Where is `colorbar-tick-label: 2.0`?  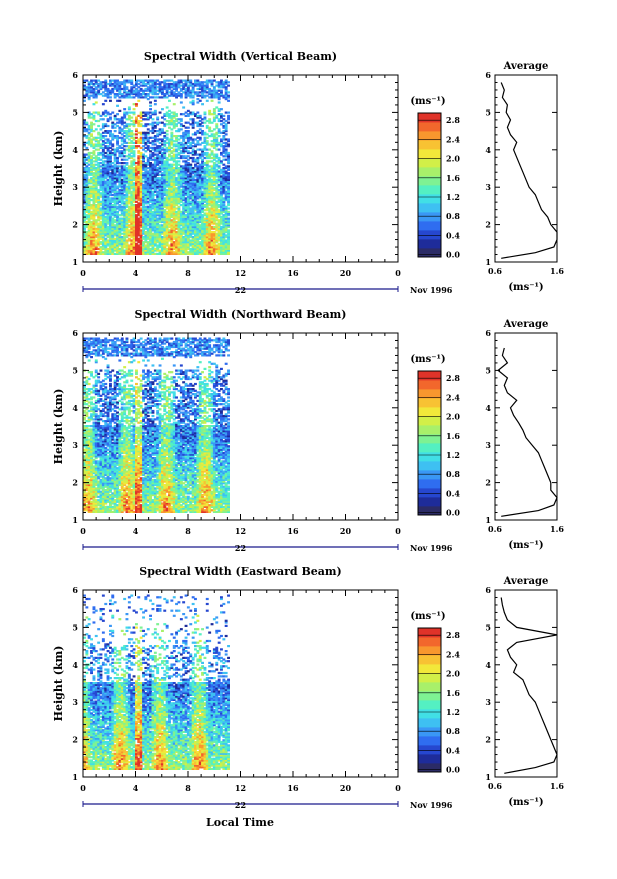 colorbar-tick-label: 2.0 is located at coordinates (453, 159).